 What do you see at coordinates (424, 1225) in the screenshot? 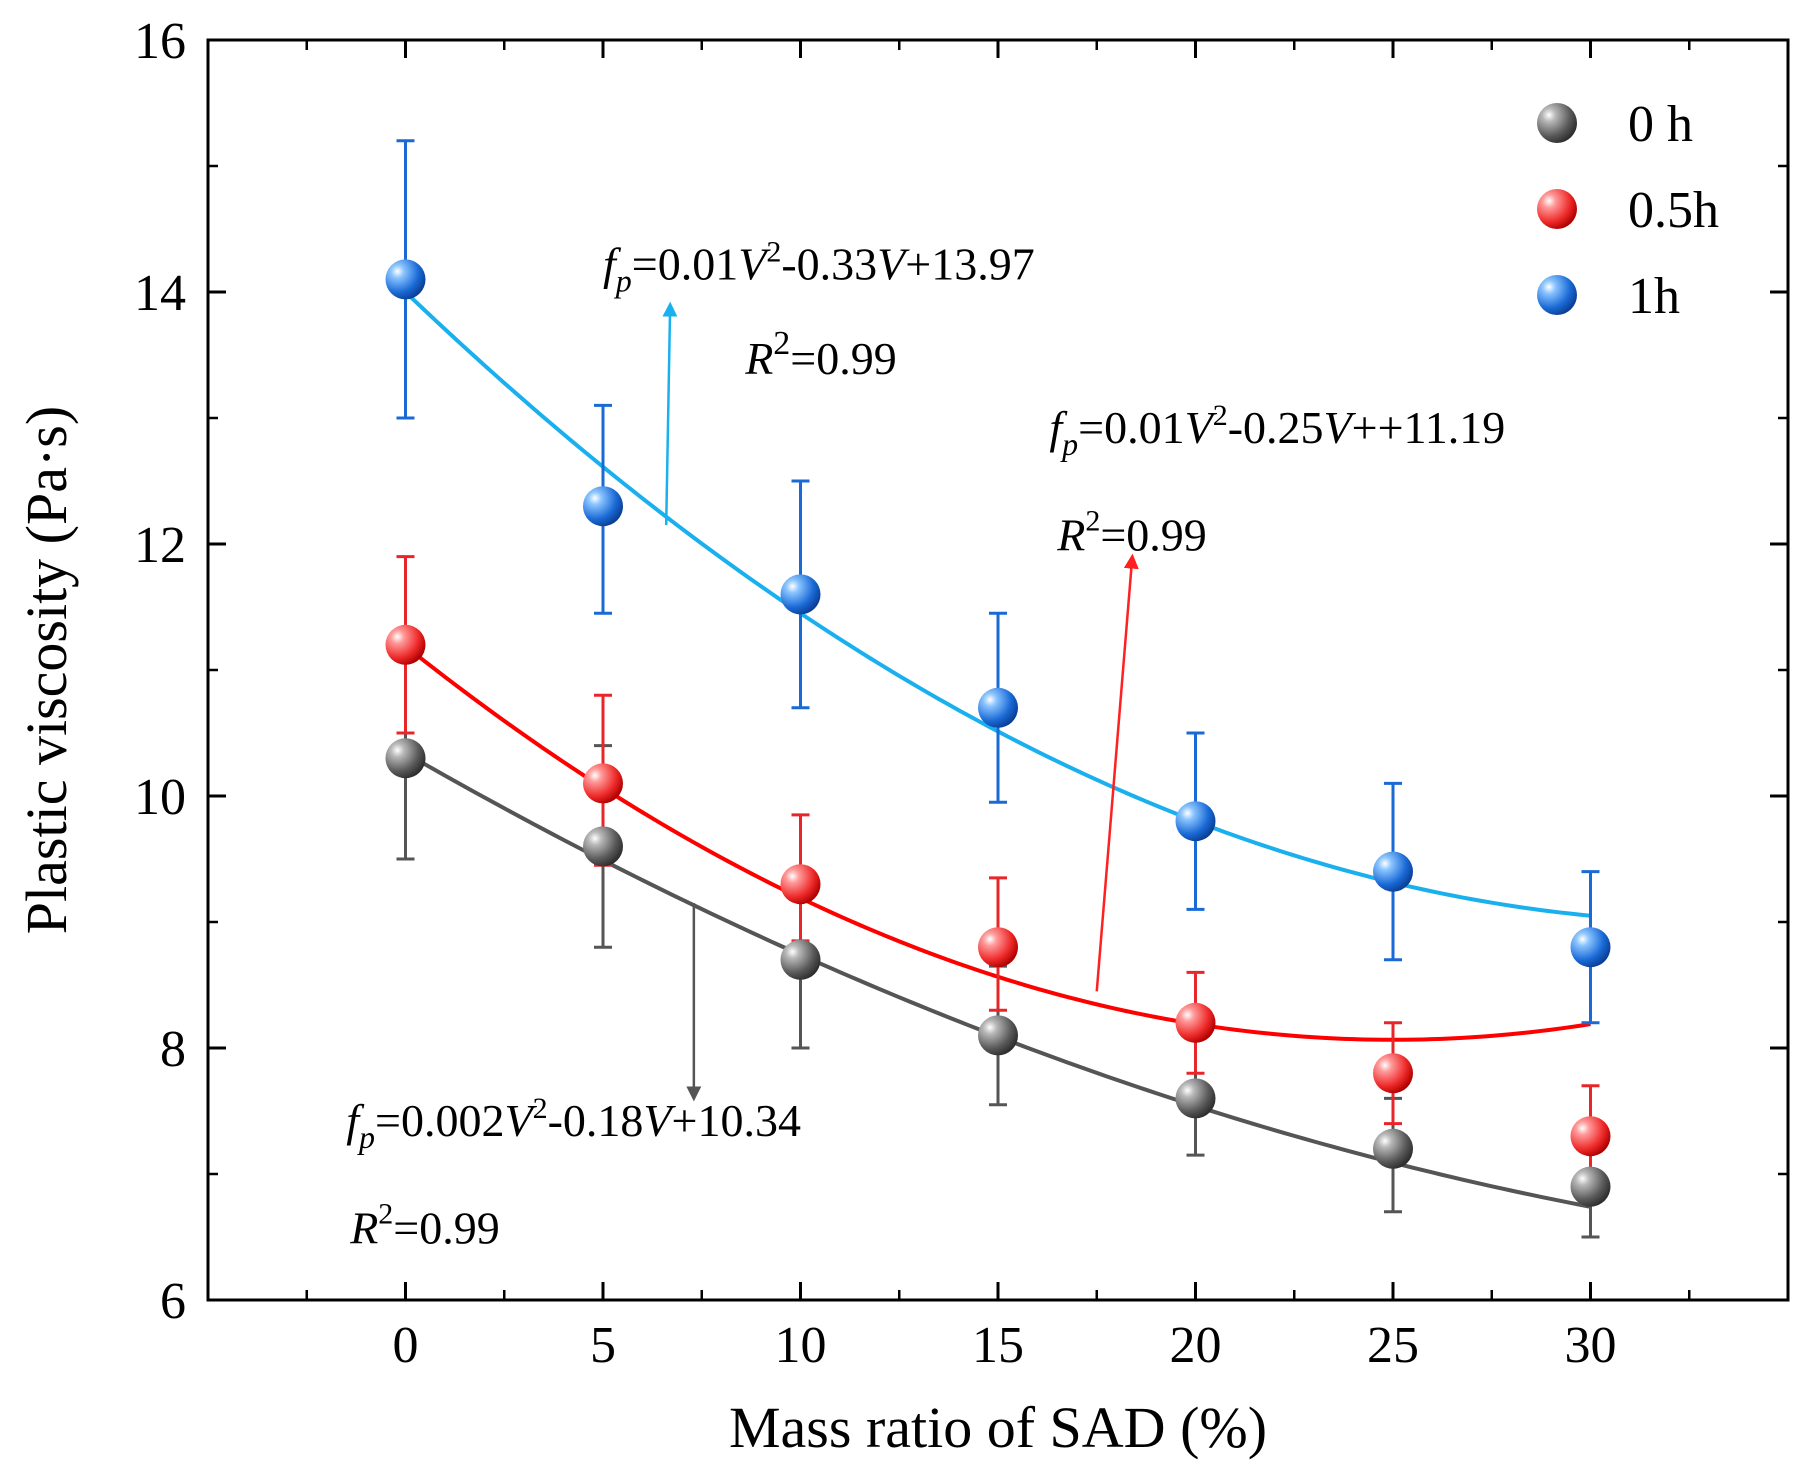
I see `r-squared-0-h: R2=0.99` at bounding box center [424, 1225].